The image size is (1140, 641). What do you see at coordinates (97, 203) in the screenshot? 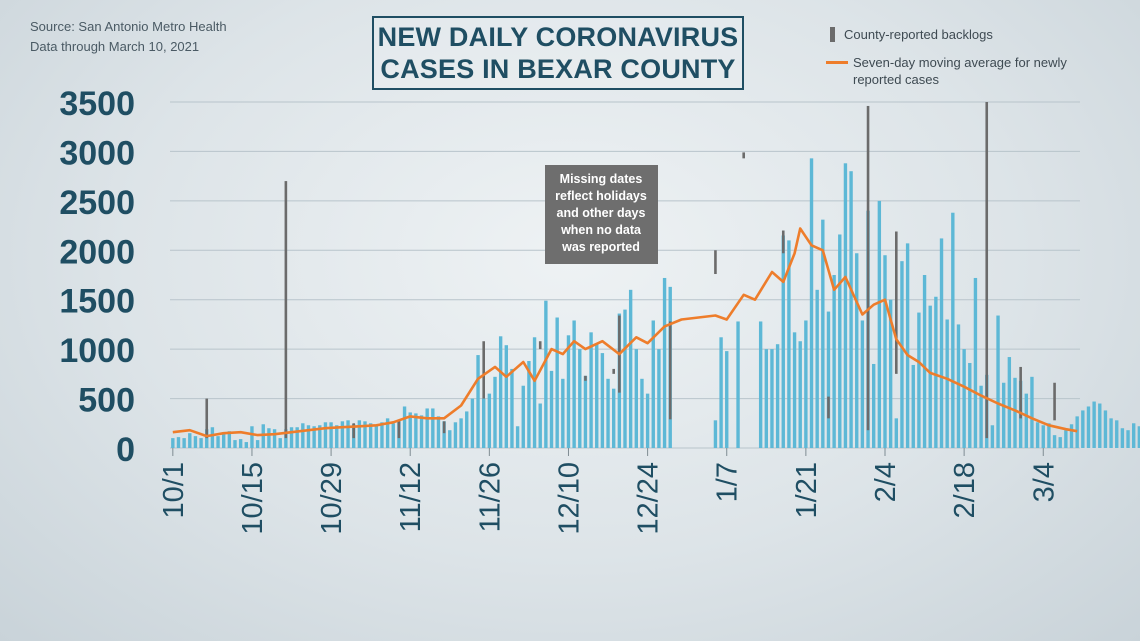
I see `y-tick-label: 2500` at bounding box center [97, 203].